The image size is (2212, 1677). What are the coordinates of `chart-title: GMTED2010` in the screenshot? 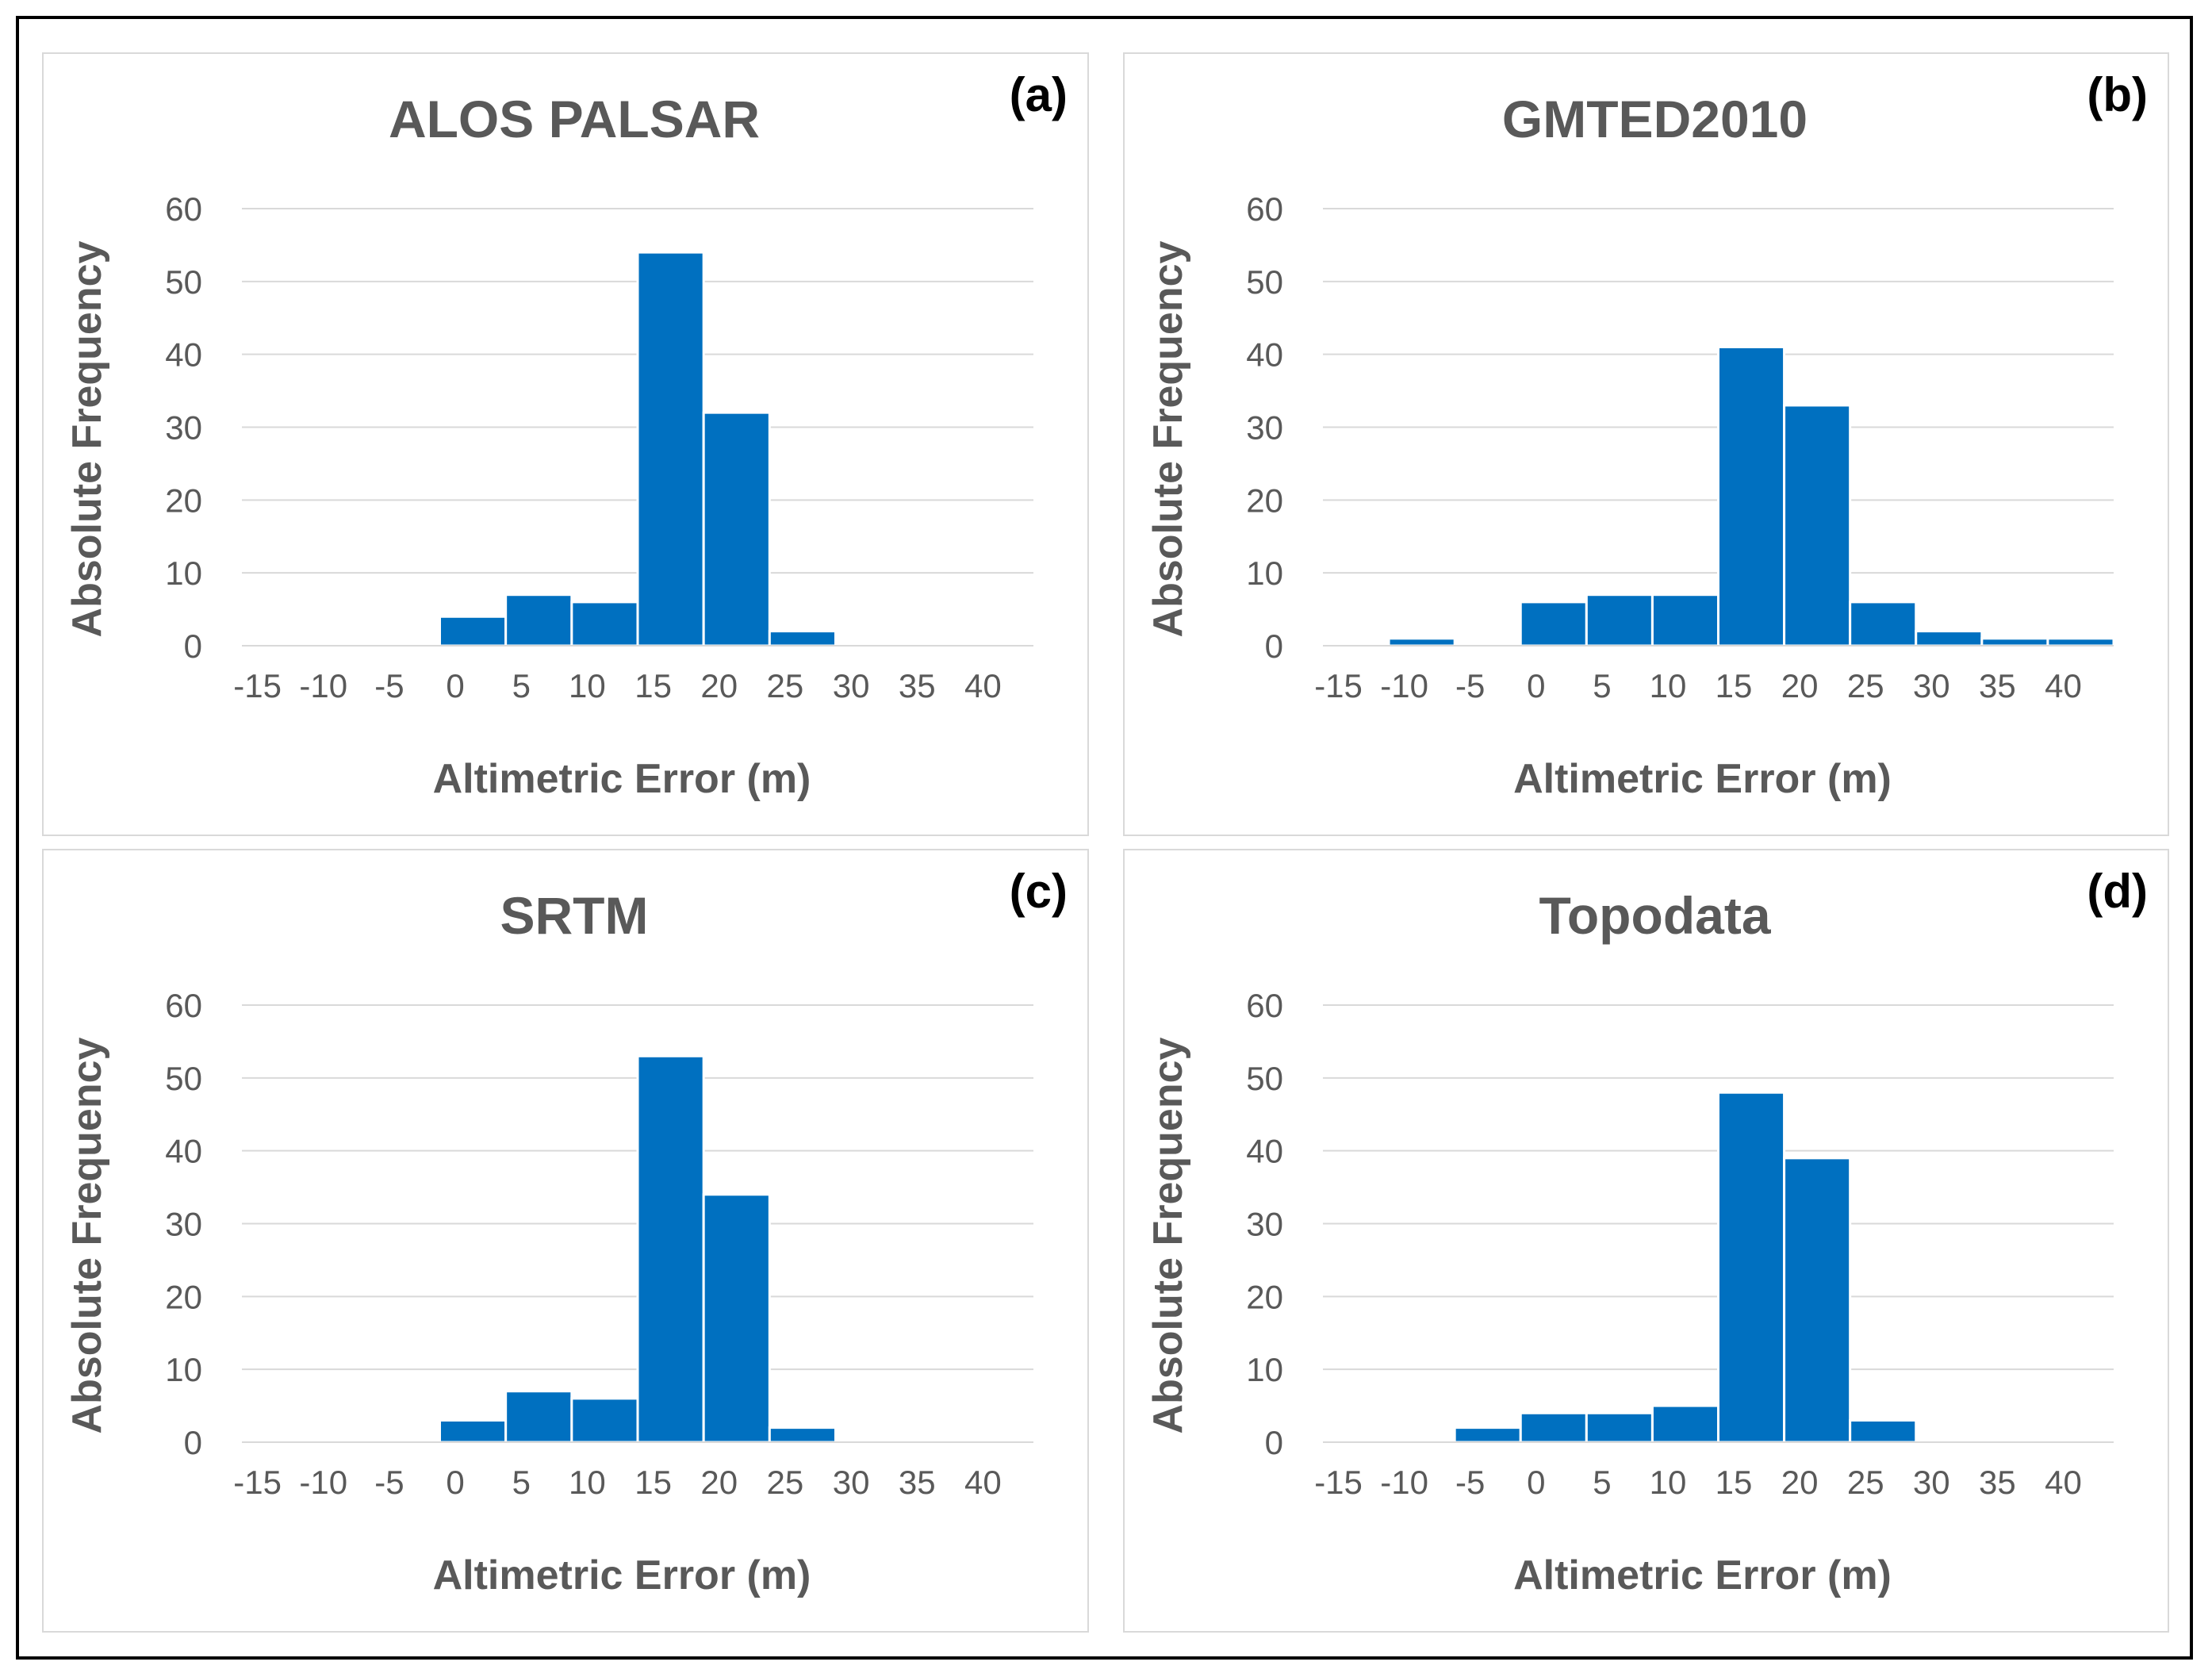 It's located at (1655, 119).